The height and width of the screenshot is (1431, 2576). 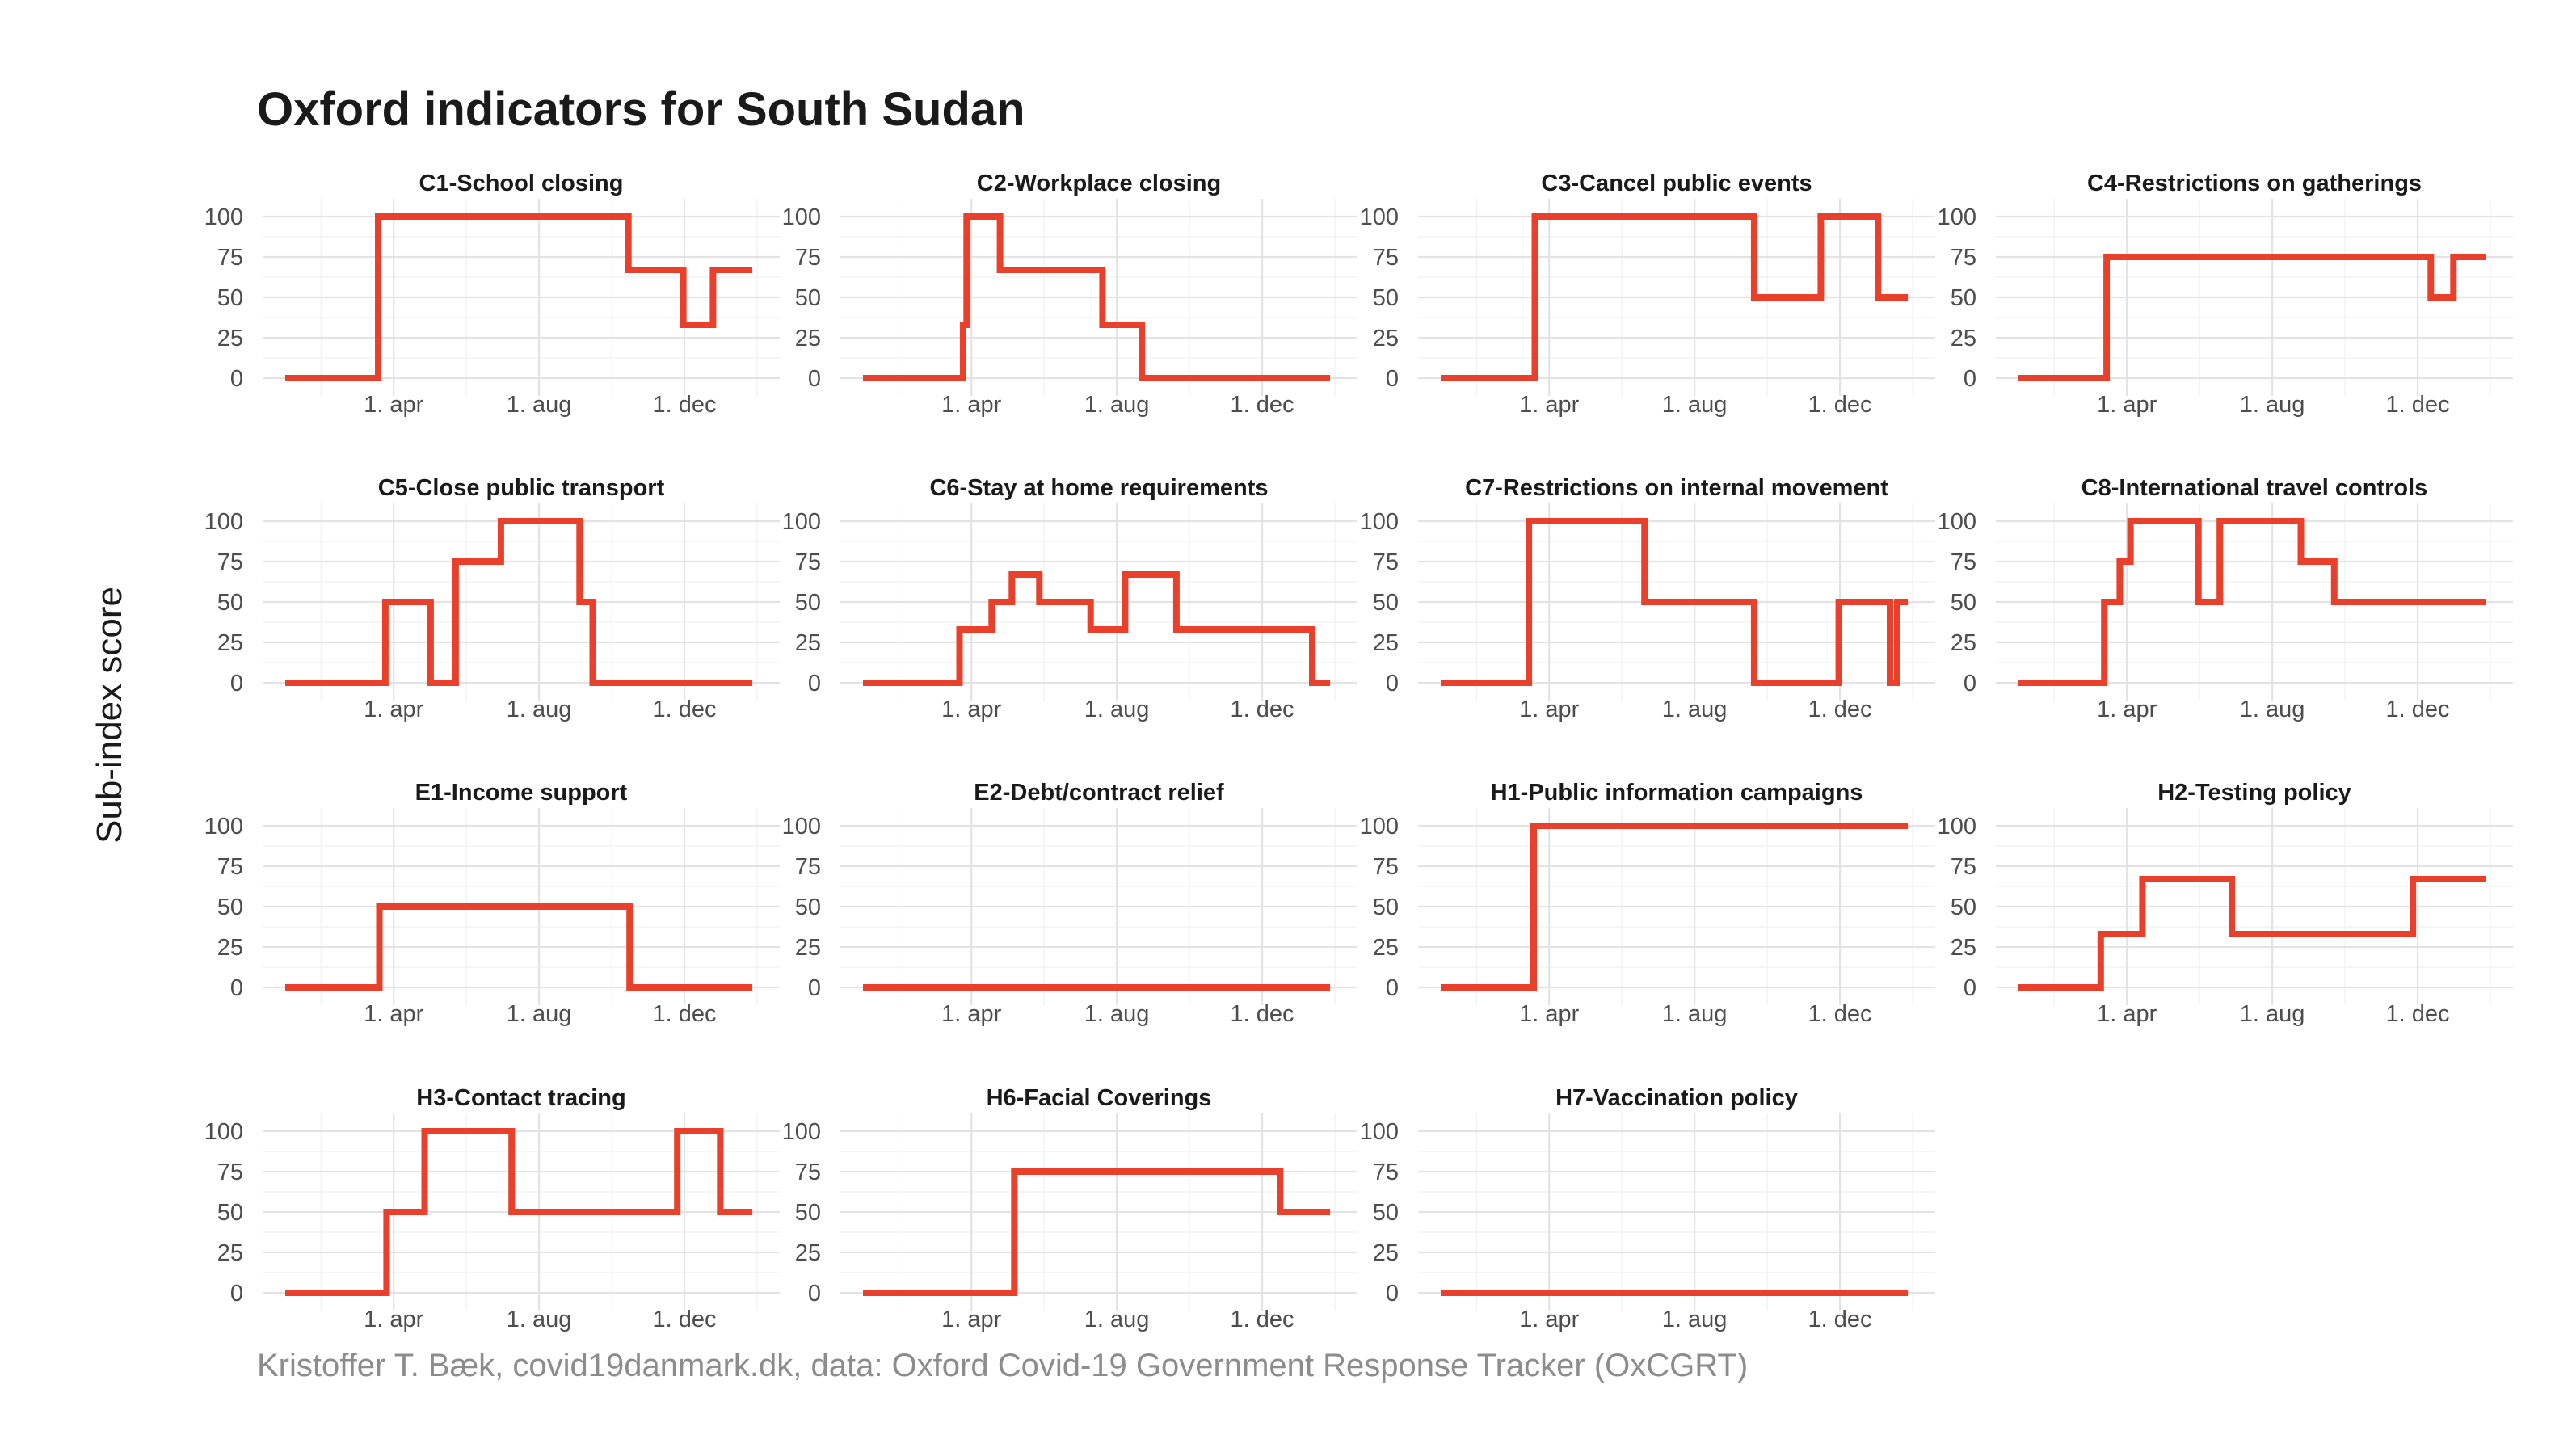 What do you see at coordinates (1676, 488) in the screenshot?
I see `facet-title: C7-Restrictions on internal movement` at bounding box center [1676, 488].